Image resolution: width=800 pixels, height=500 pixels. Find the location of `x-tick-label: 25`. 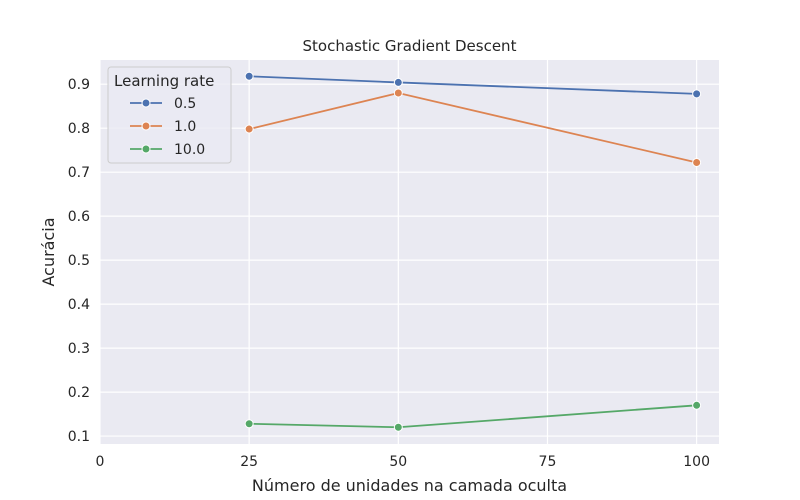

x-tick-label: 25 is located at coordinates (249, 462).